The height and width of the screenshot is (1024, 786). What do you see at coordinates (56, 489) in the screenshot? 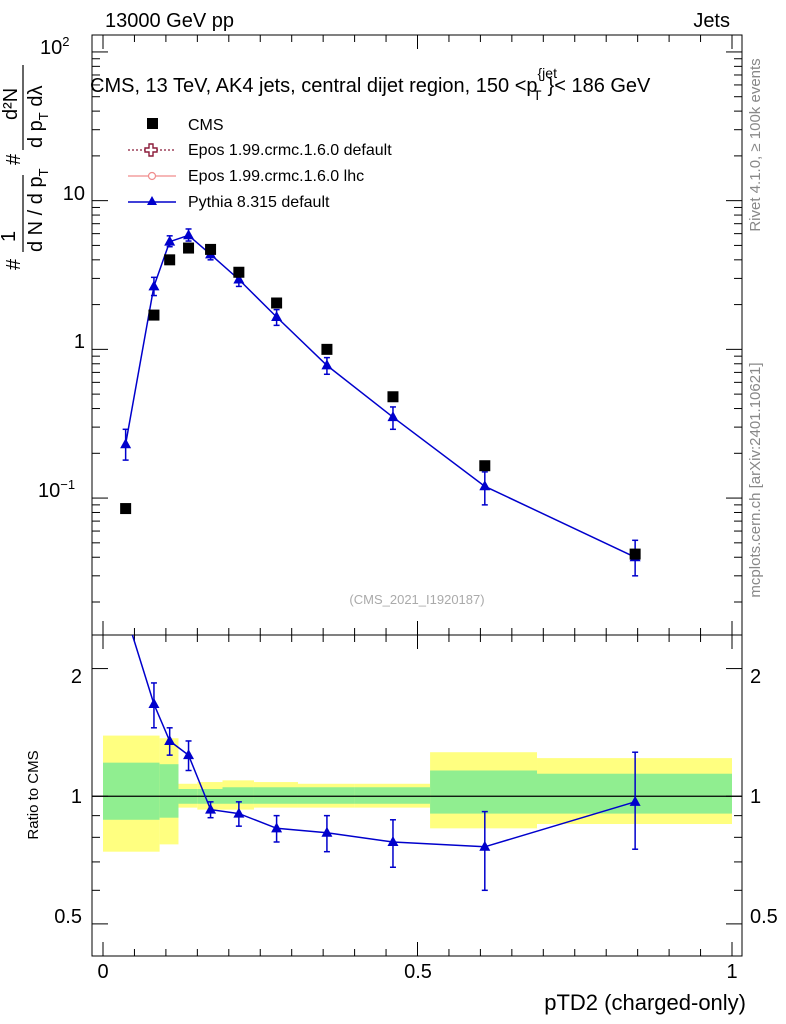
I see `y-tick-label-0.1: 10⁻¹` at bounding box center [56, 489].